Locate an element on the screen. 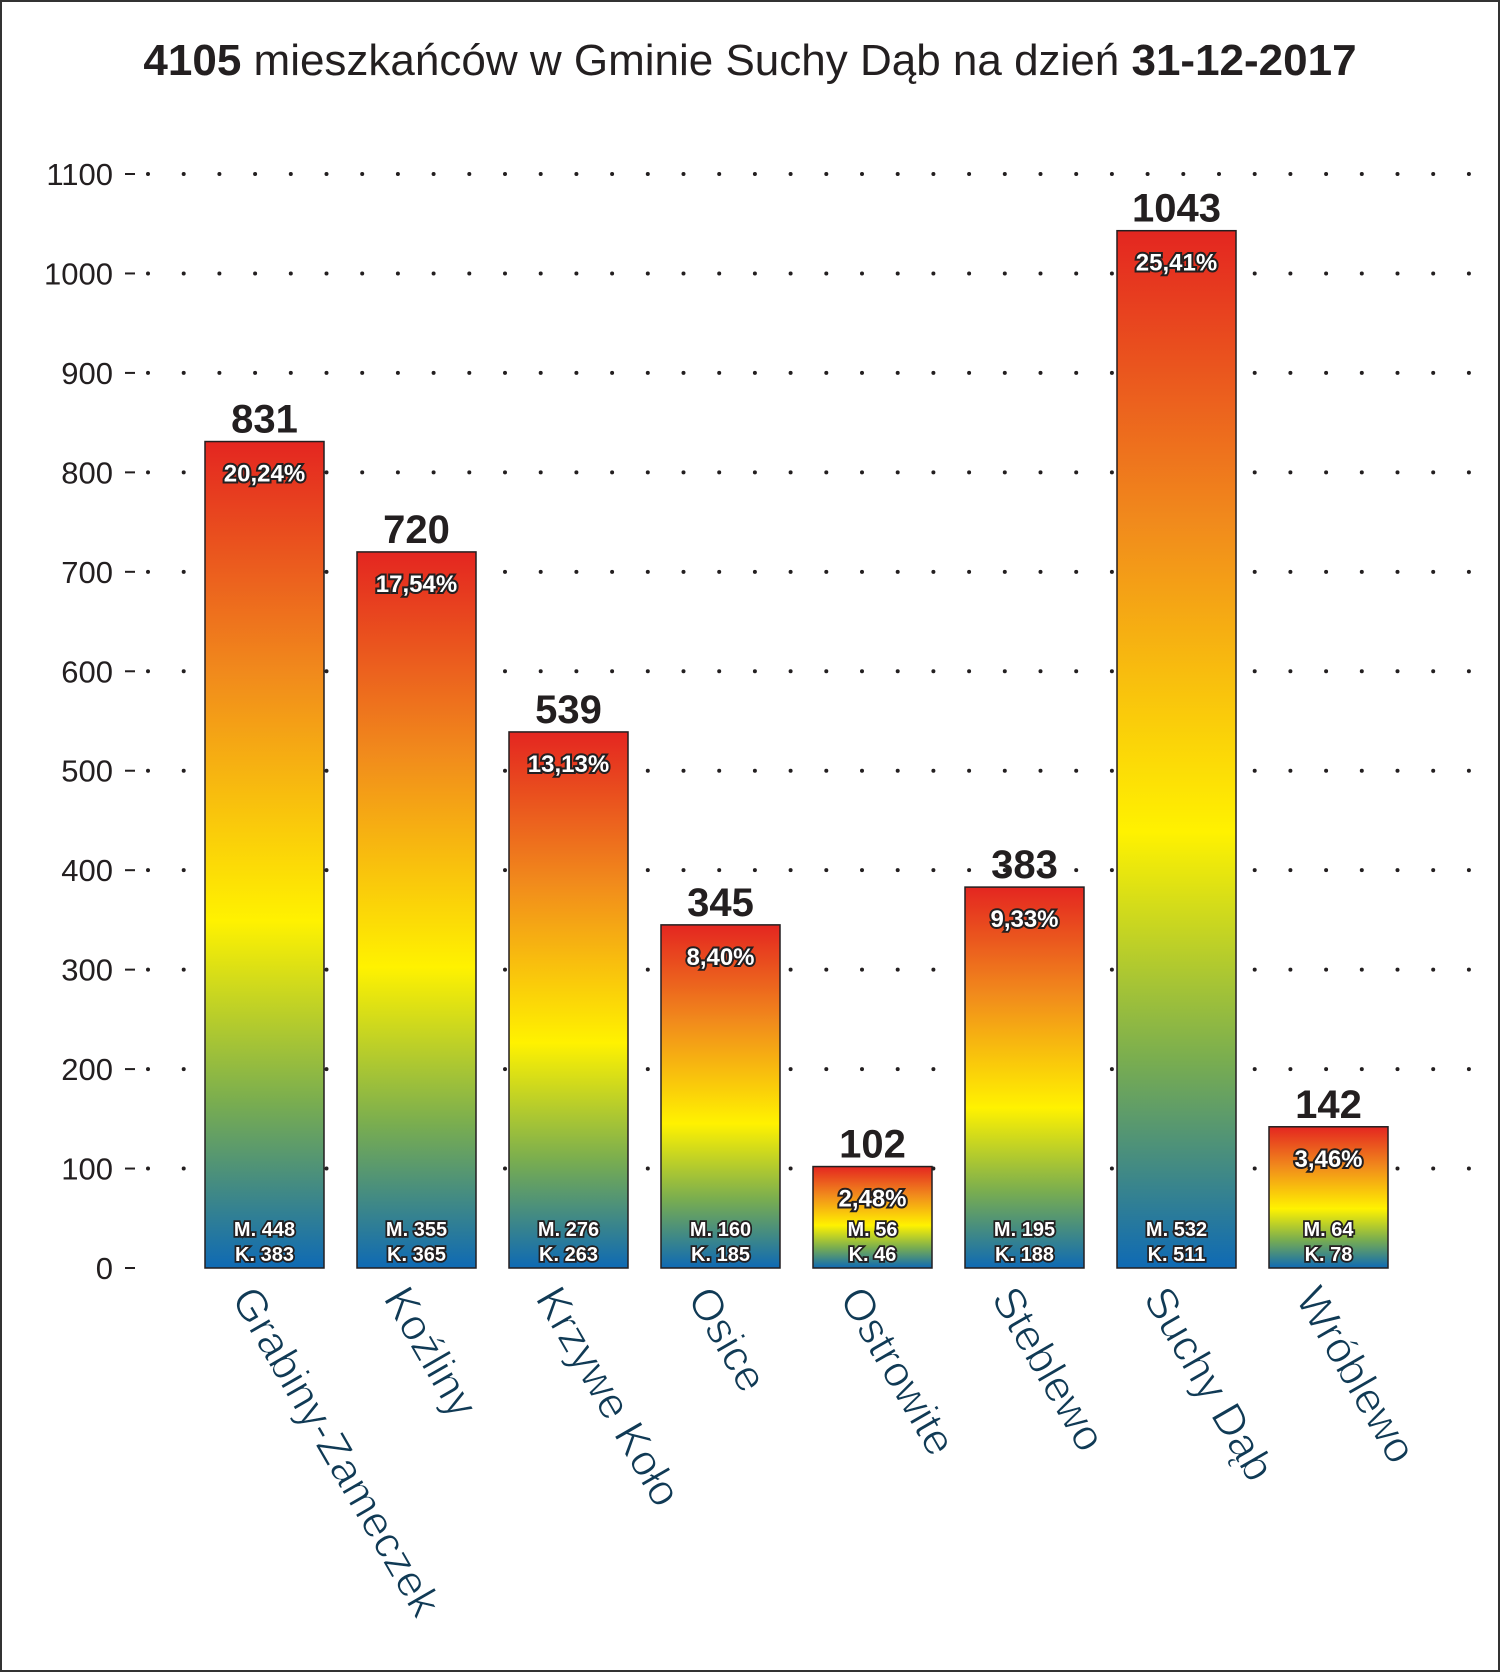 This screenshot has height=1672, width=1500. bar-men-label: M. 355 is located at coordinates (416, 1230).